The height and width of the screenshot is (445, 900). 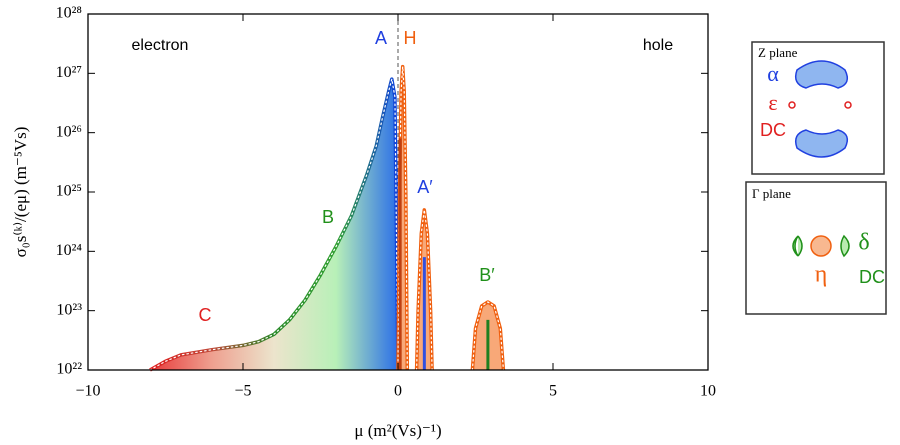 I want to click on inset-label: δ, so click(x=863, y=243).